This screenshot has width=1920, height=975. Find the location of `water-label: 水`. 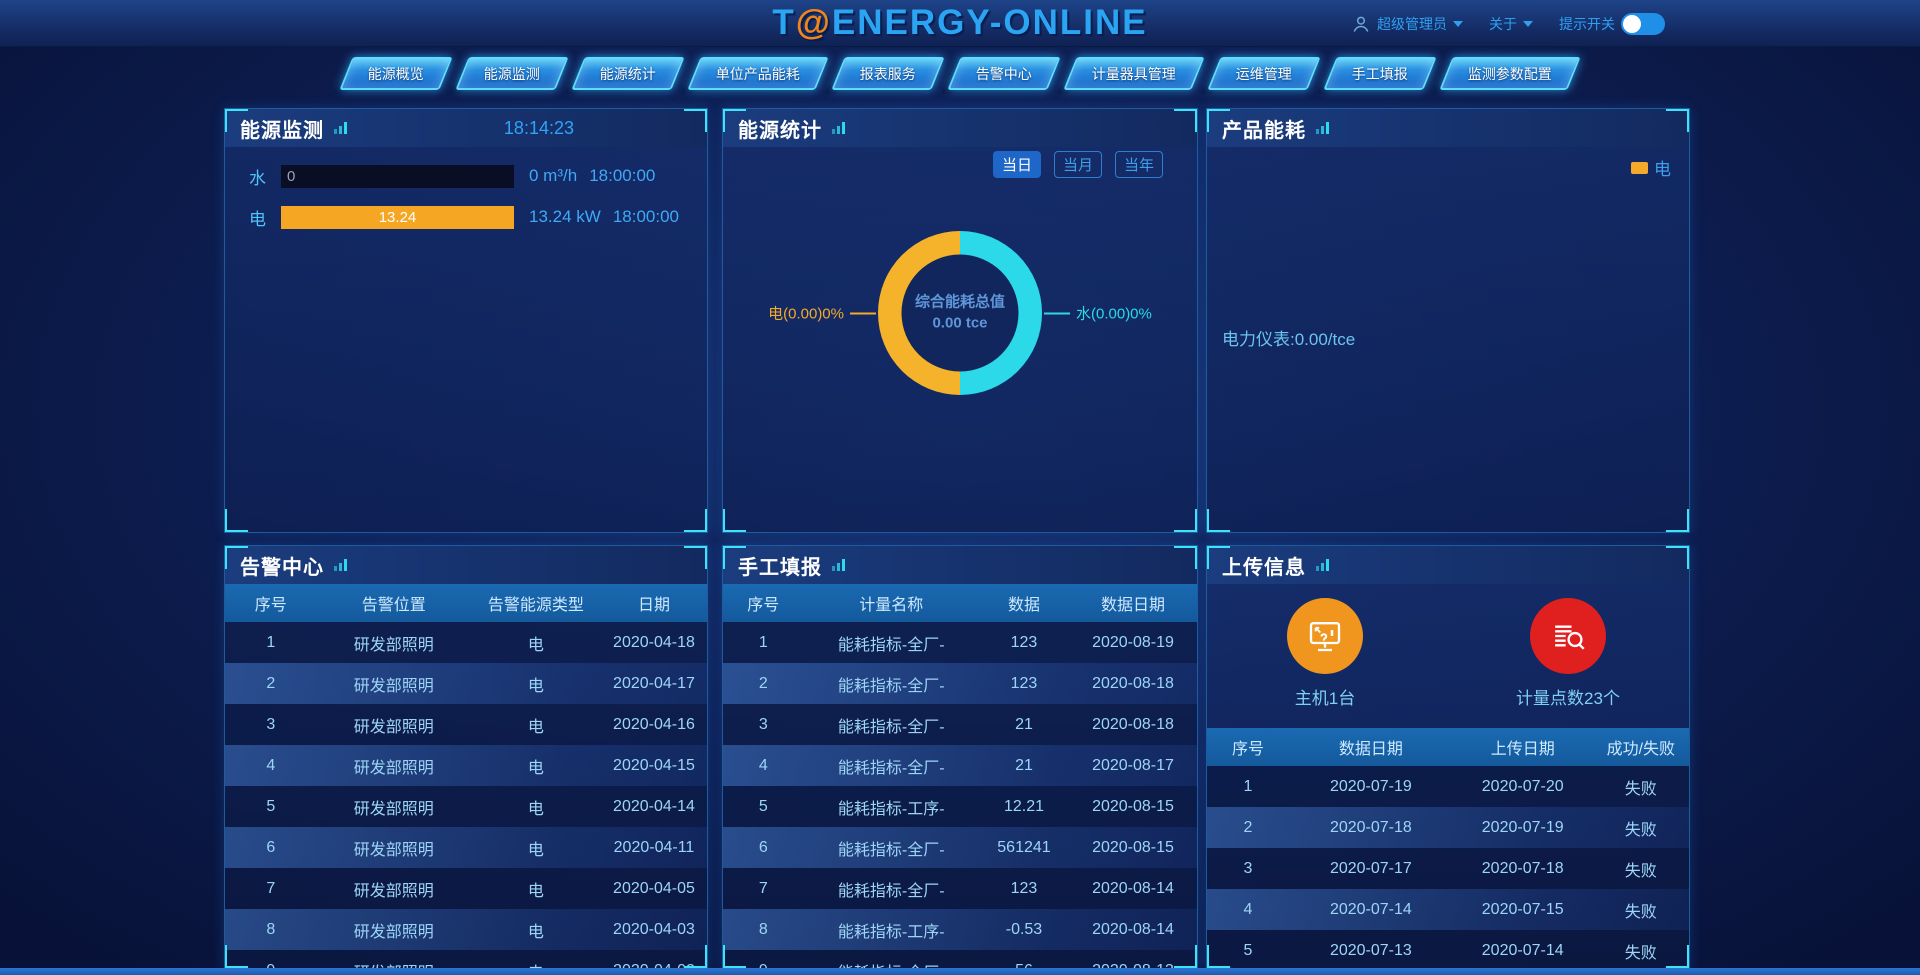

water-label: 水 is located at coordinates (257, 178).